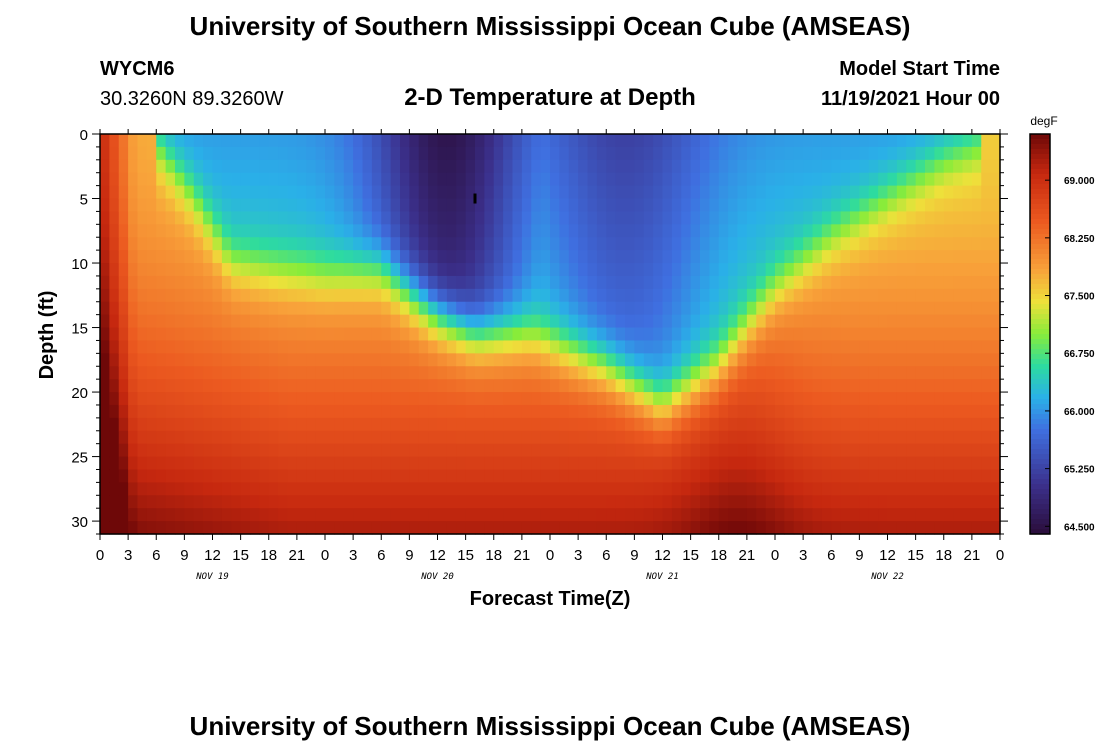 This screenshot has width=1100, height=750. Describe the element at coordinates (550, 97) in the screenshot. I see `chart-subtitle: 2-D Temperature at Depth` at that location.